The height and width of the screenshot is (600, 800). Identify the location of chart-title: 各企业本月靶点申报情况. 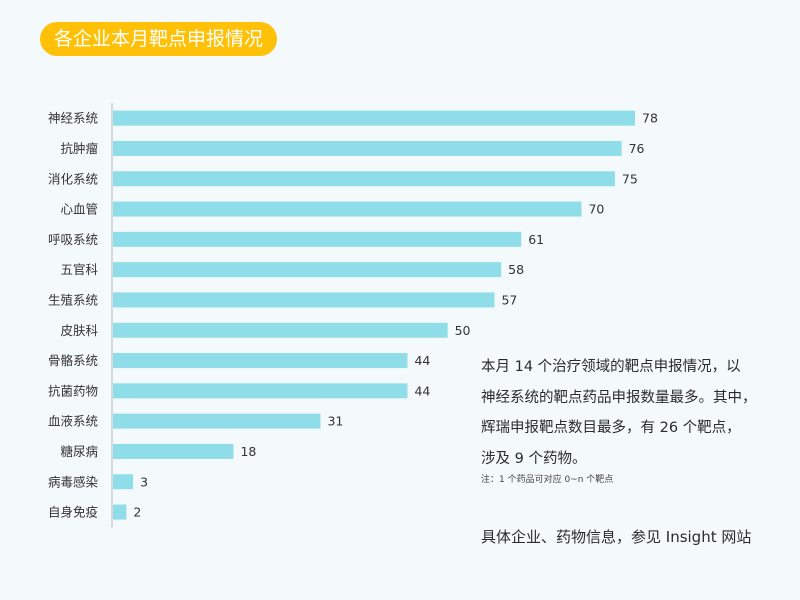
(159, 39).